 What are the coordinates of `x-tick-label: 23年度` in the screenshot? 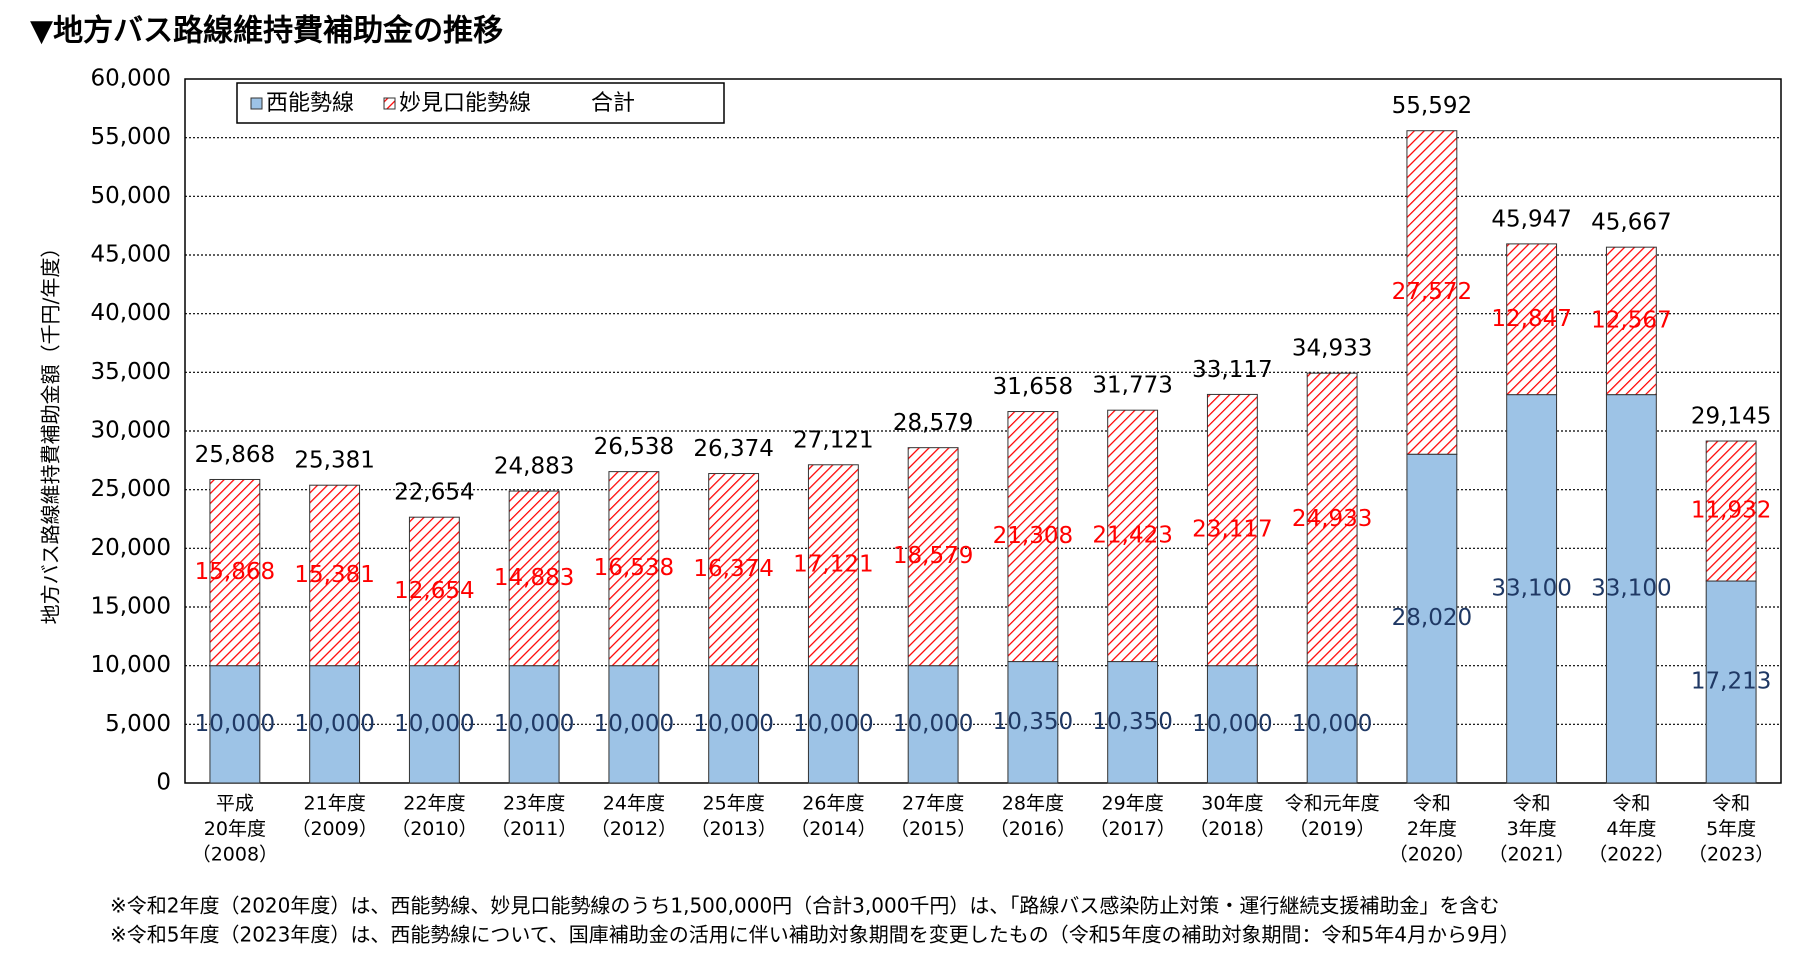 It's located at (534, 804).